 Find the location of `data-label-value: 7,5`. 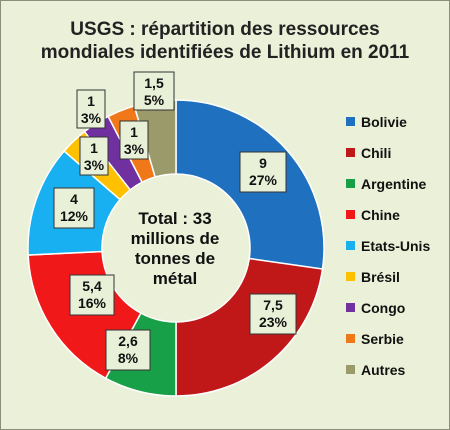

data-label-value: 7,5 is located at coordinates (273, 305).